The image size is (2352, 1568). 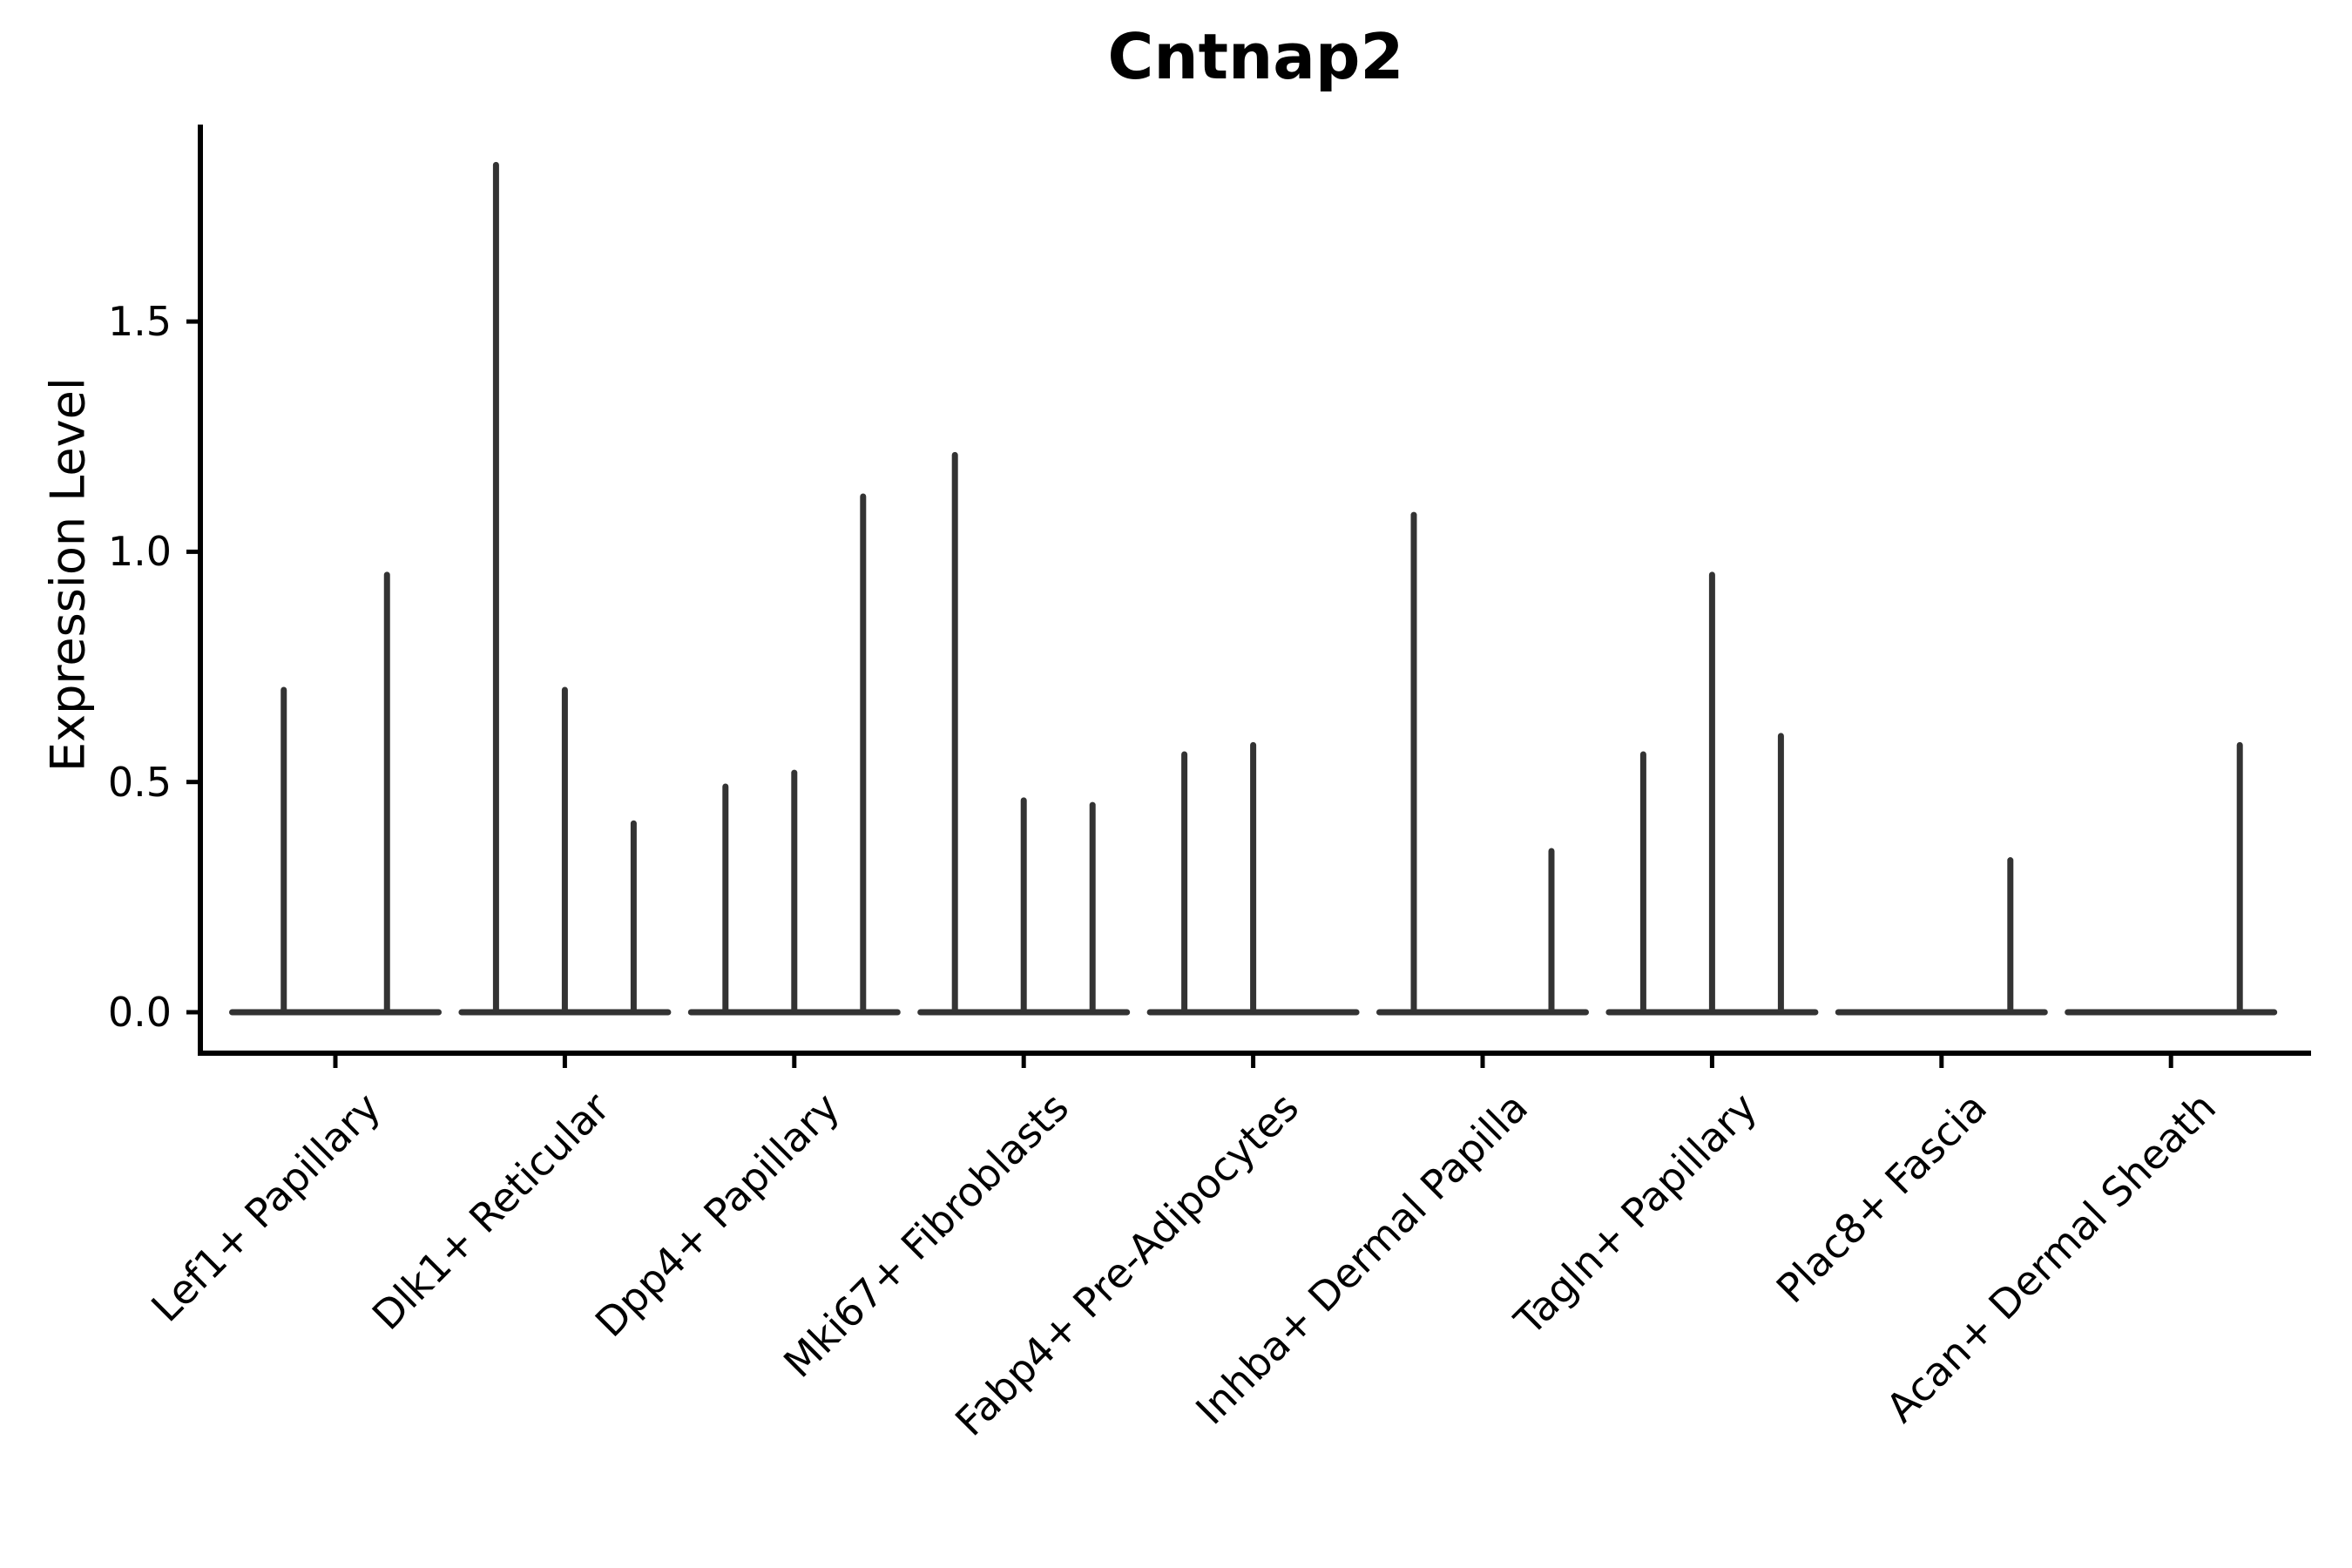 What do you see at coordinates (139, 782) in the screenshot?
I see `y-tick-label: 0.5` at bounding box center [139, 782].